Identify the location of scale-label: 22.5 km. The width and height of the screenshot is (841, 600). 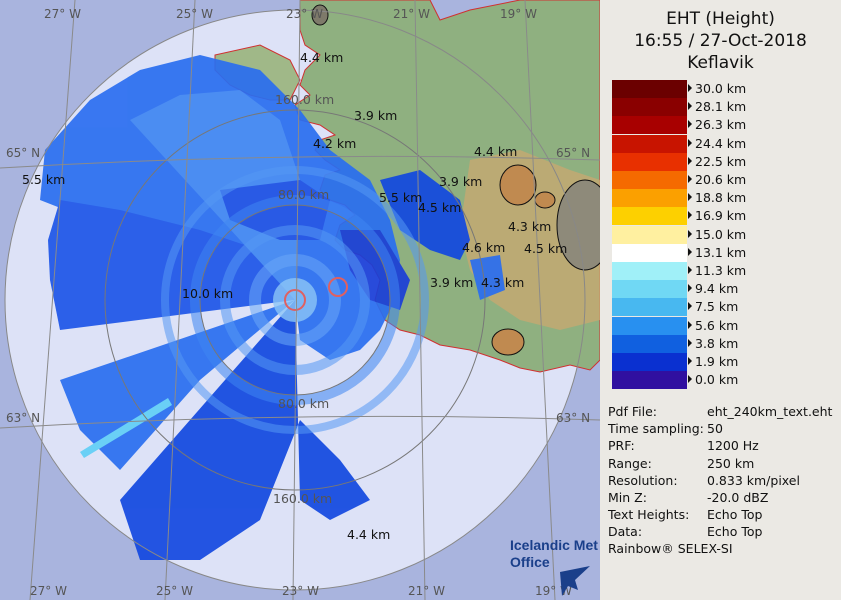
(721, 161).